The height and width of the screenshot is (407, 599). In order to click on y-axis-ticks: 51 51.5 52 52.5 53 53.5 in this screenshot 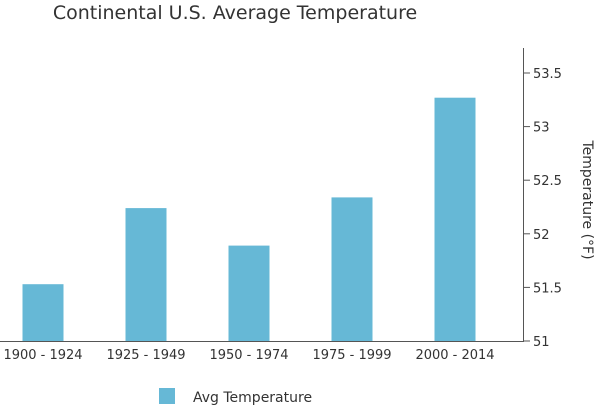, I will do `click(542, 208)`.